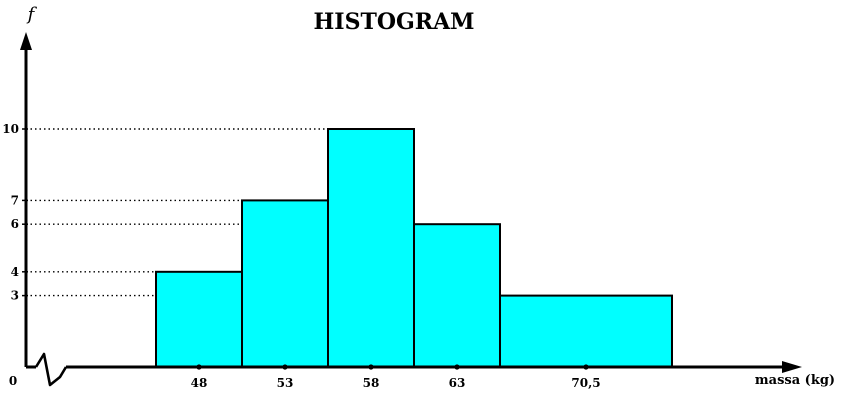 This screenshot has width=841, height=400. What do you see at coordinates (795, 380) in the screenshot?
I see `x-axis-label: massa (kg)` at bounding box center [795, 380].